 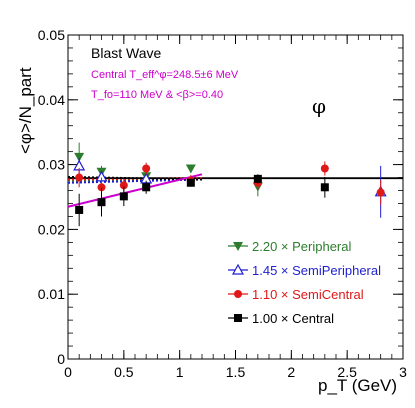 I want to click on x-tick-label: 1.5, so click(x=236, y=372).